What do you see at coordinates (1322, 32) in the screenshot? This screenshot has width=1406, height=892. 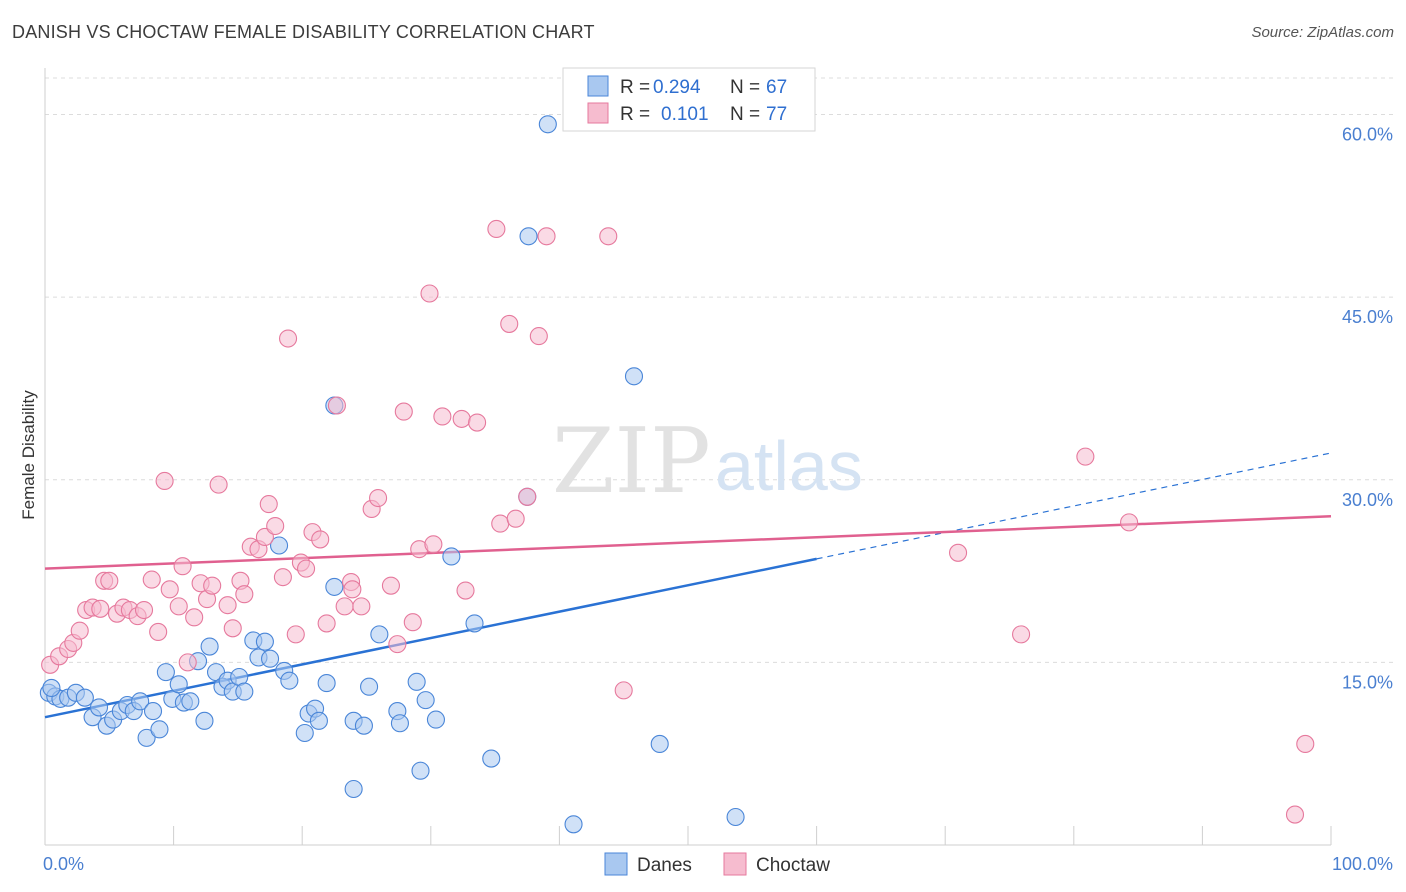 I see `source-label: Source: ZipAtlas.com` at bounding box center [1322, 32].